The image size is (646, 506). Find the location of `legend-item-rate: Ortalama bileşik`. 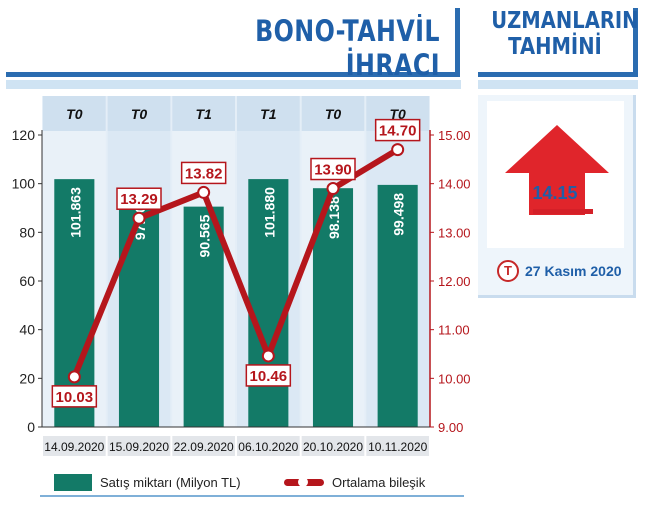

legend-item-rate: Ortalama bileşik is located at coordinates (354, 482).